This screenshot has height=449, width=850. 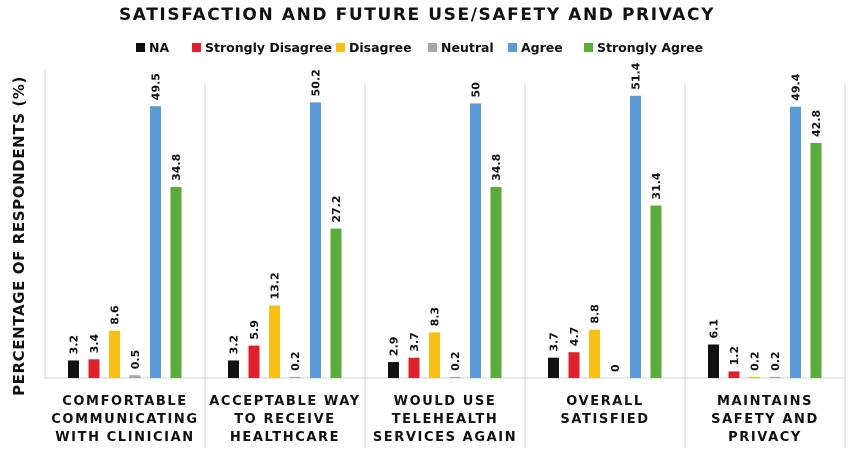 What do you see at coordinates (574, 337) in the screenshot?
I see `data-label: 4.7` at bounding box center [574, 337].